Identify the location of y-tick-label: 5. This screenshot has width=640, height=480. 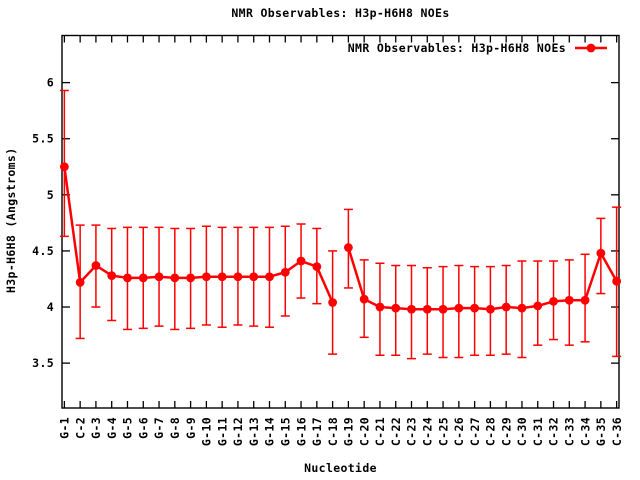
(50, 195).